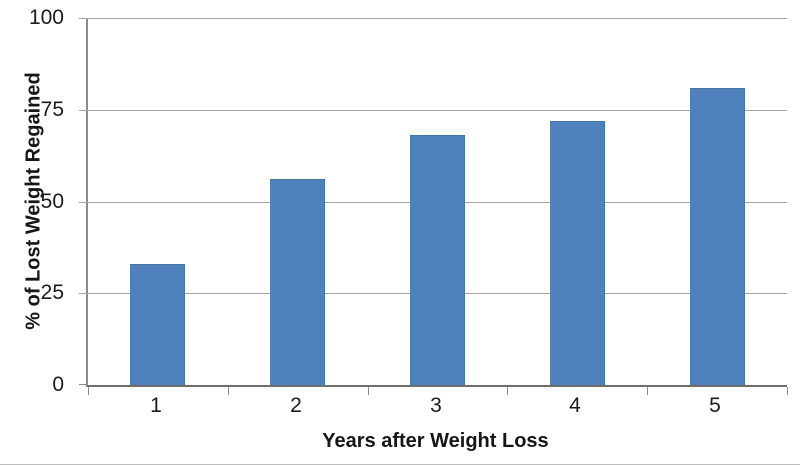 The height and width of the screenshot is (465, 800). Describe the element at coordinates (58, 384) in the screenshot. I see `y-axis-label-0: 0` at that location.